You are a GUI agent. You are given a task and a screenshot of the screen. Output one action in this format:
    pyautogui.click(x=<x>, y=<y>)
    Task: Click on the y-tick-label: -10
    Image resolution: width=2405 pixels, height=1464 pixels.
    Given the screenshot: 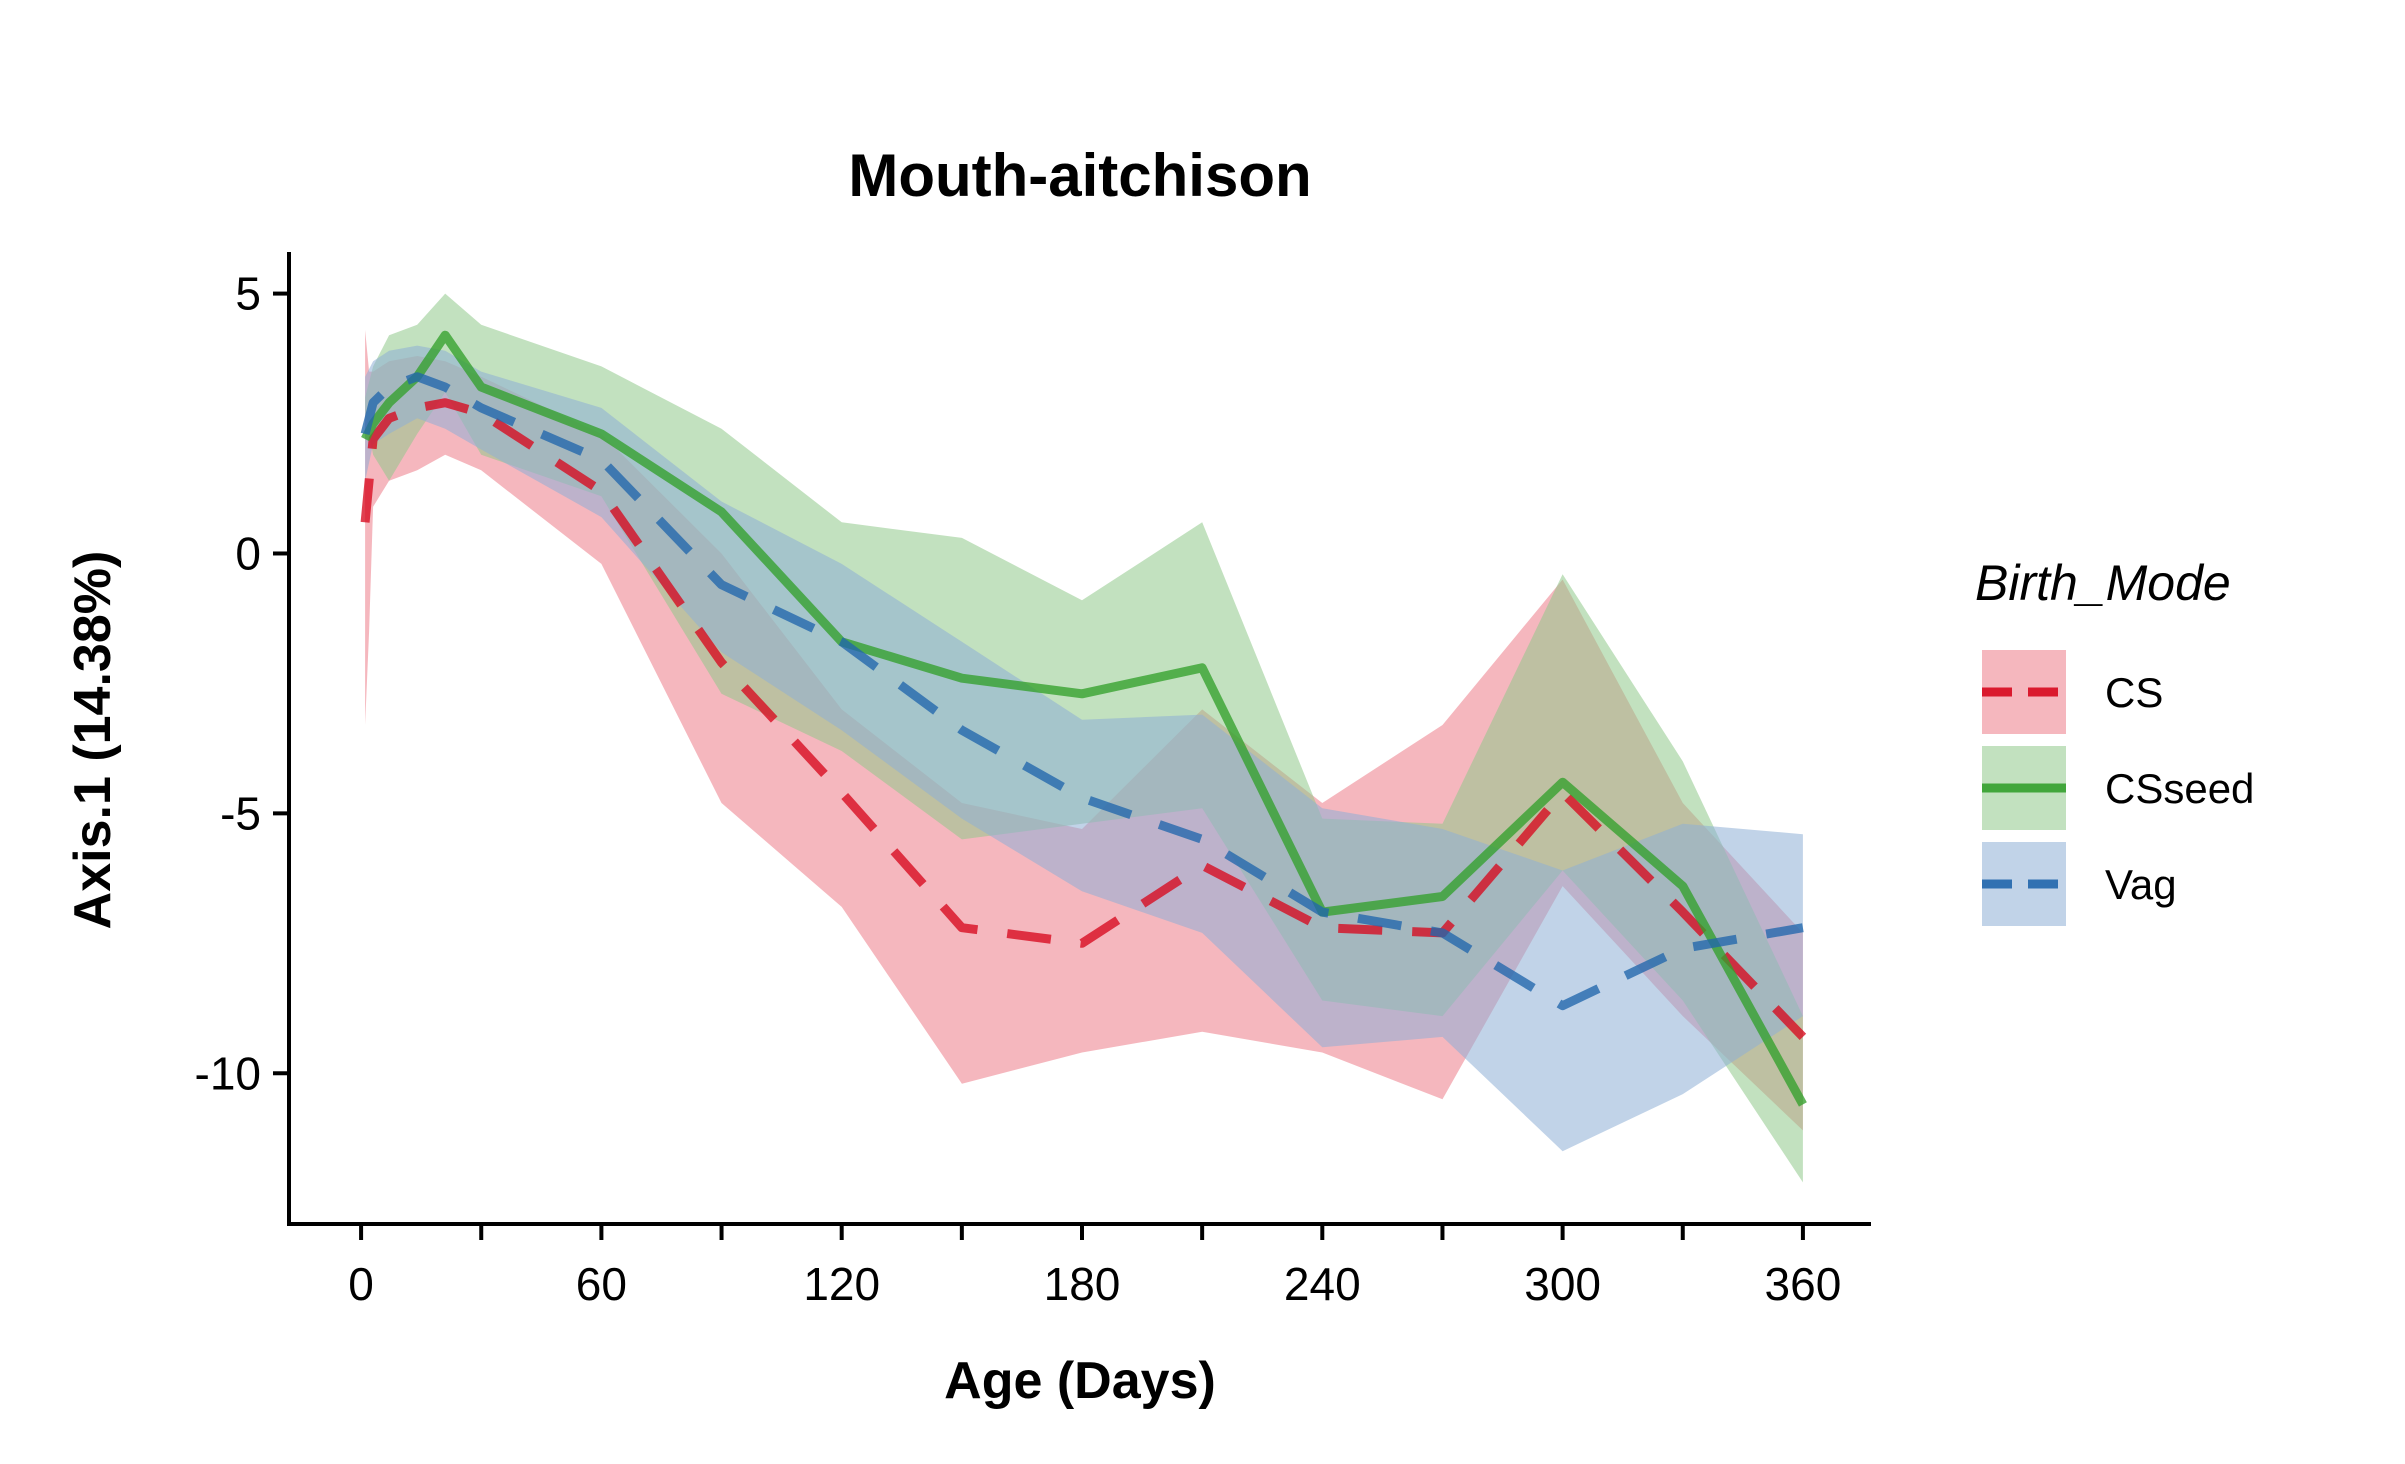 What is the action you would take?
    pyautogui.click(x=228, y=1073)
    